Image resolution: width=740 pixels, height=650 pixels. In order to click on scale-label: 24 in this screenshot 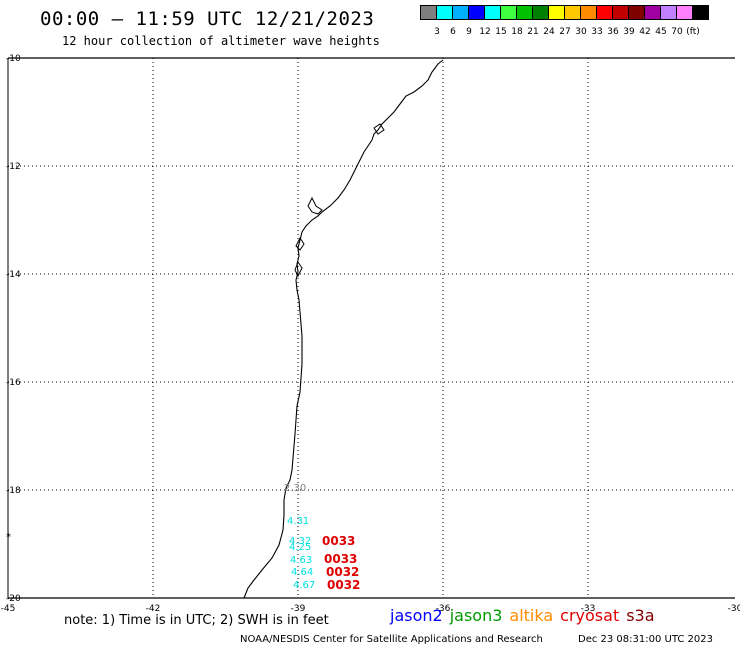, I will do `click(549, 32)`.